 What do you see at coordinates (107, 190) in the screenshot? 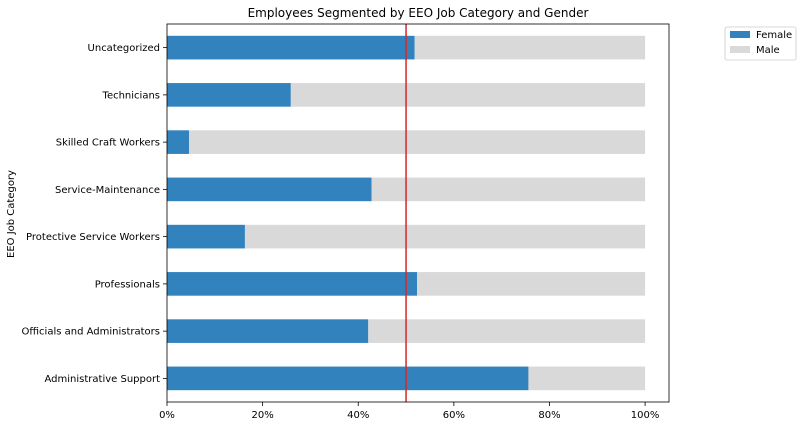
I see `y-tick-label: Service-Maintenance` at bounding box center [107, 190].